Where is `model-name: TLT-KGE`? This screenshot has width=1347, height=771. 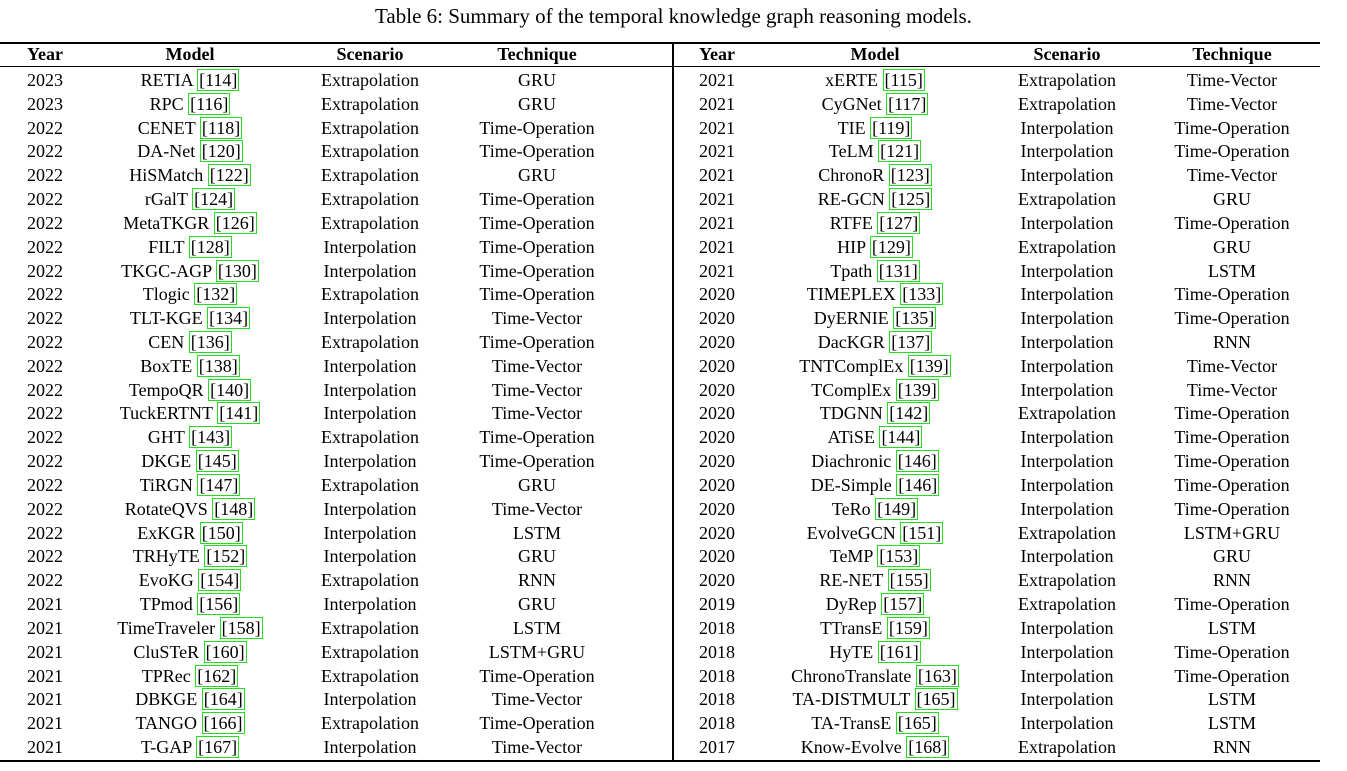 model-name: TLT-KGE is located at coordinates (166, 318).